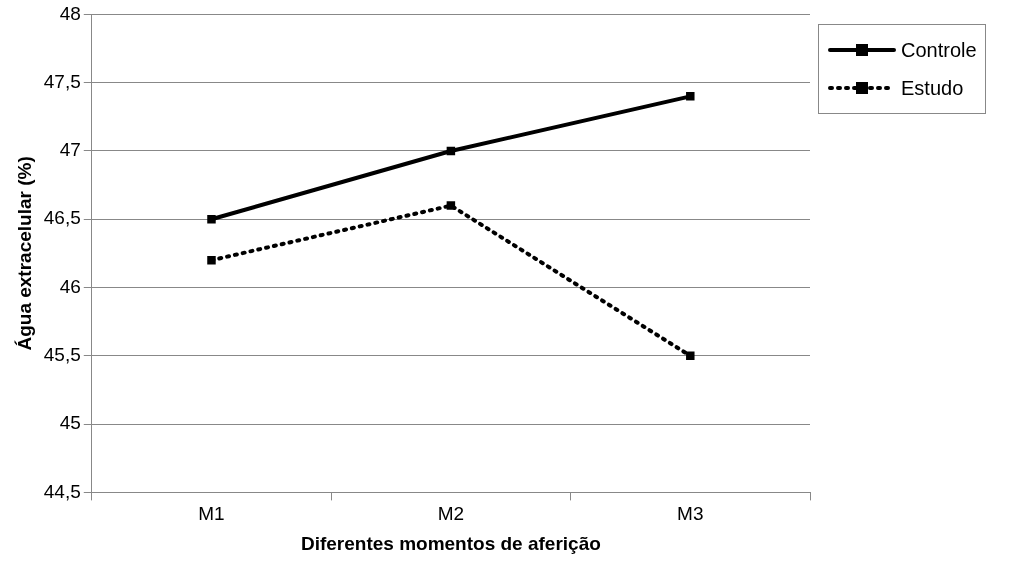 The width and height of the screenshot is (1010, 568). Describe the element at coordinates (70, 423) in the screenshot. I see `y-tick-label: 45` at that location.